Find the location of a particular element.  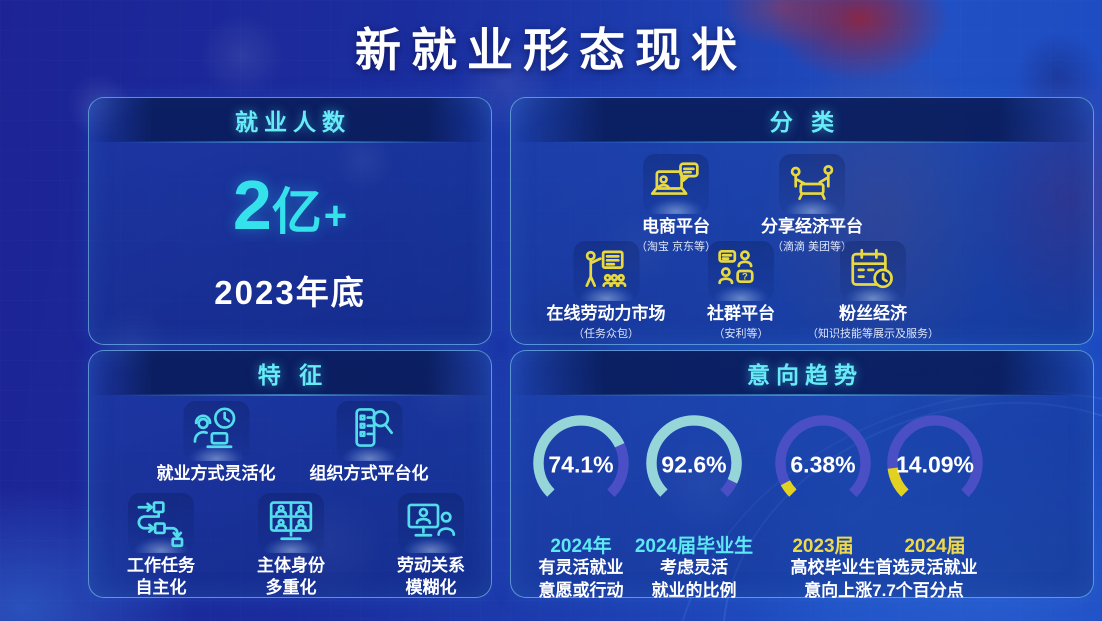

panel-classification-header: 分 类 is located at coordinates (802, 120).